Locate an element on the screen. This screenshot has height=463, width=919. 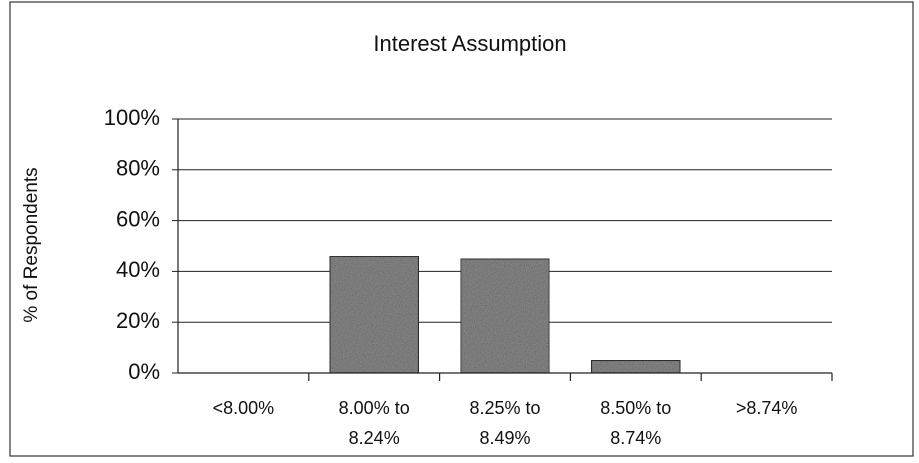
x-tick-label: 8.25% to 8.49% is located at coordinates (505, 423).